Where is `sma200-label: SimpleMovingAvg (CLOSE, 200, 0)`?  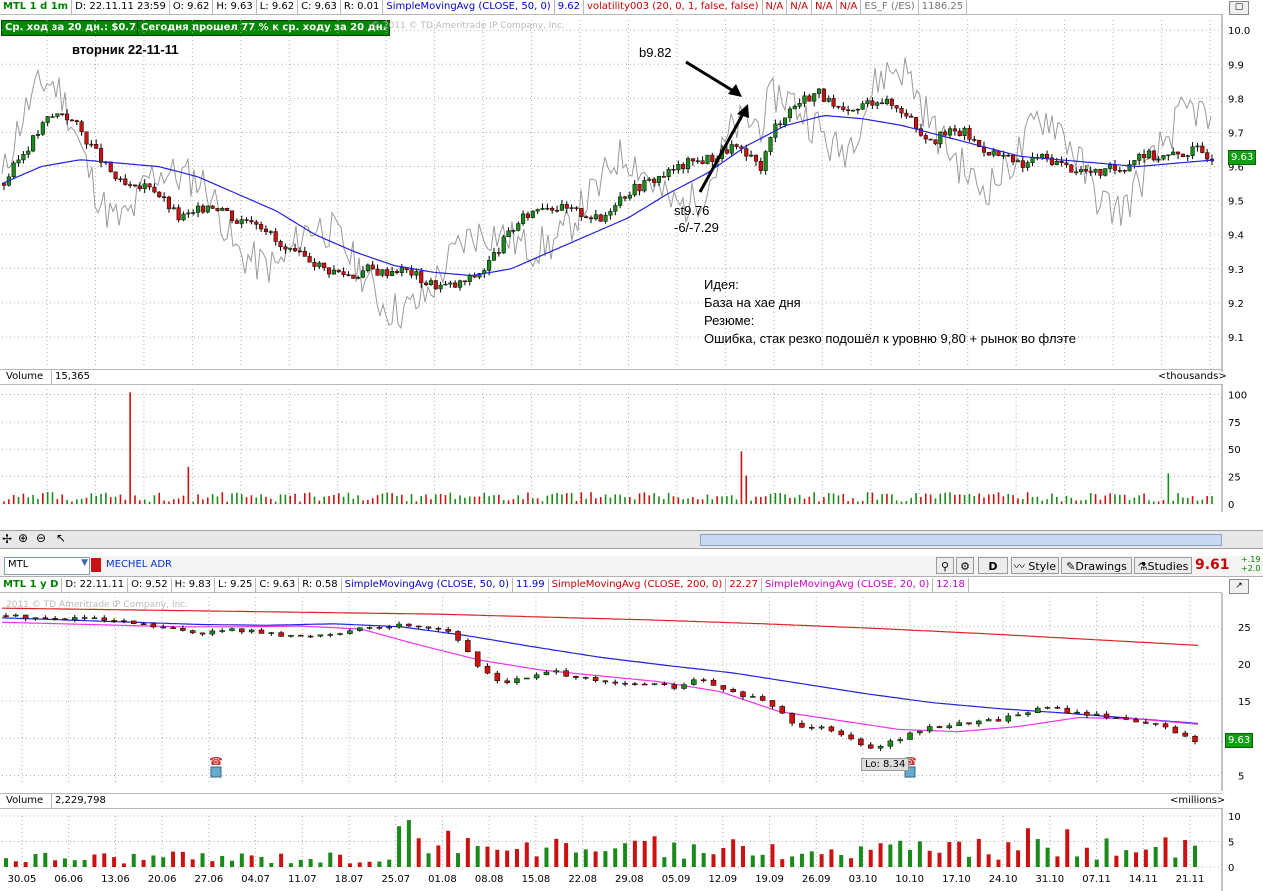
sma200-label: SimpleMovingAvg (CLOSE, 200, 0) is located at coordinates (638, 585).